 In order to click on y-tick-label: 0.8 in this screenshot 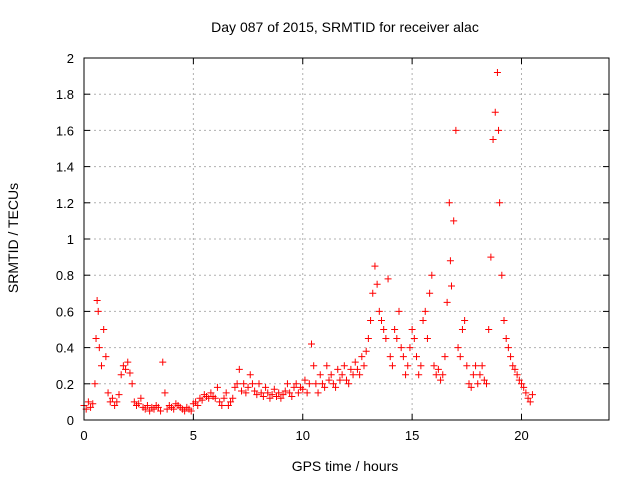, I will do `click(65, 275)`.